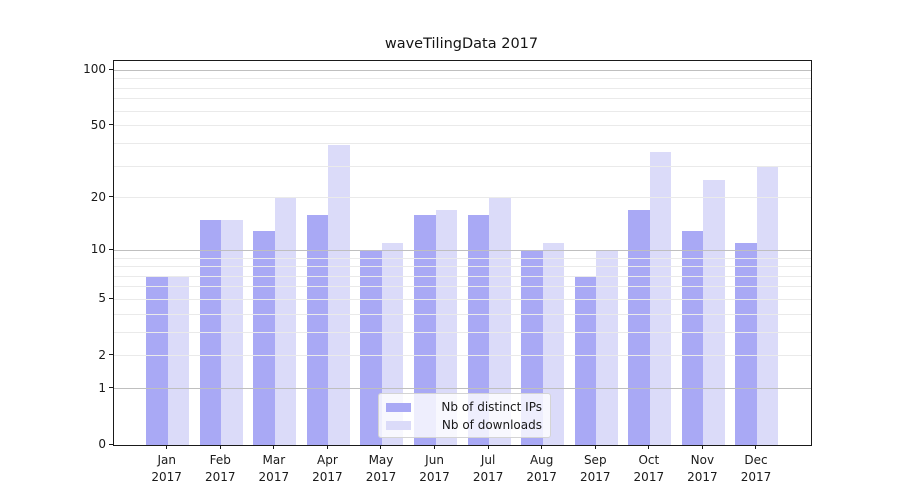 The image size is (900, 500). Describe the element at coordinates (274, 468) in the screenshot. I see `x-tick-label: Mar 2017` at that location.